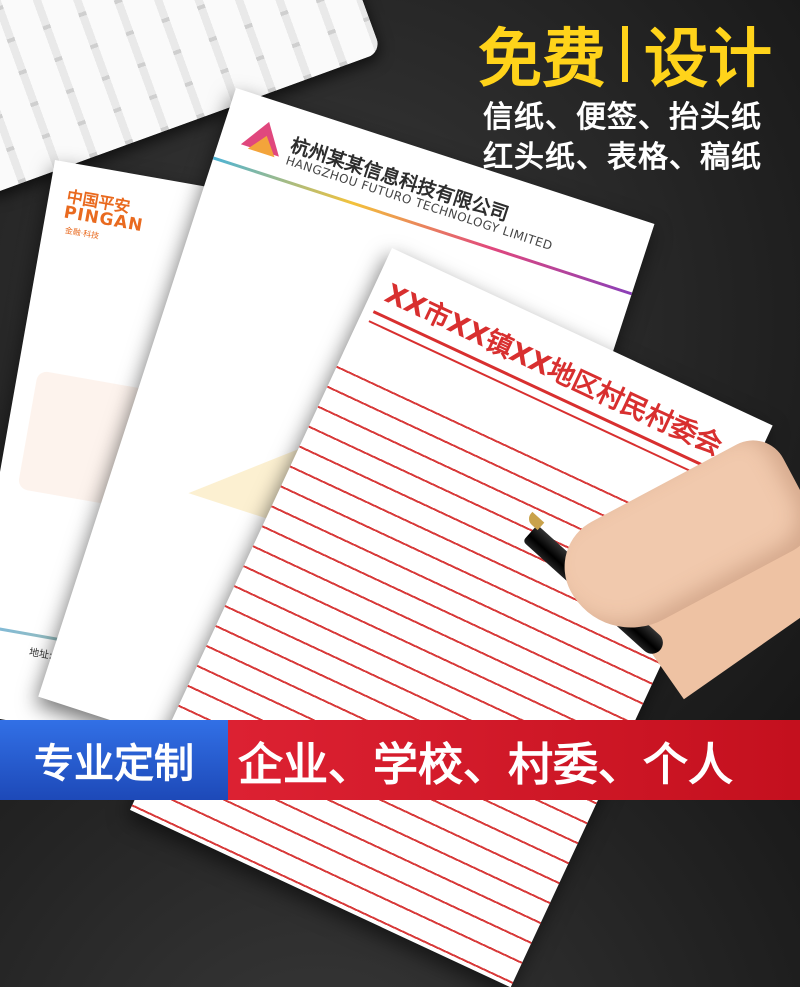 This screenshot has height=987, width=800. I want to click on subtitle: 信纸、便签、抬头纸, so click(622, 117).